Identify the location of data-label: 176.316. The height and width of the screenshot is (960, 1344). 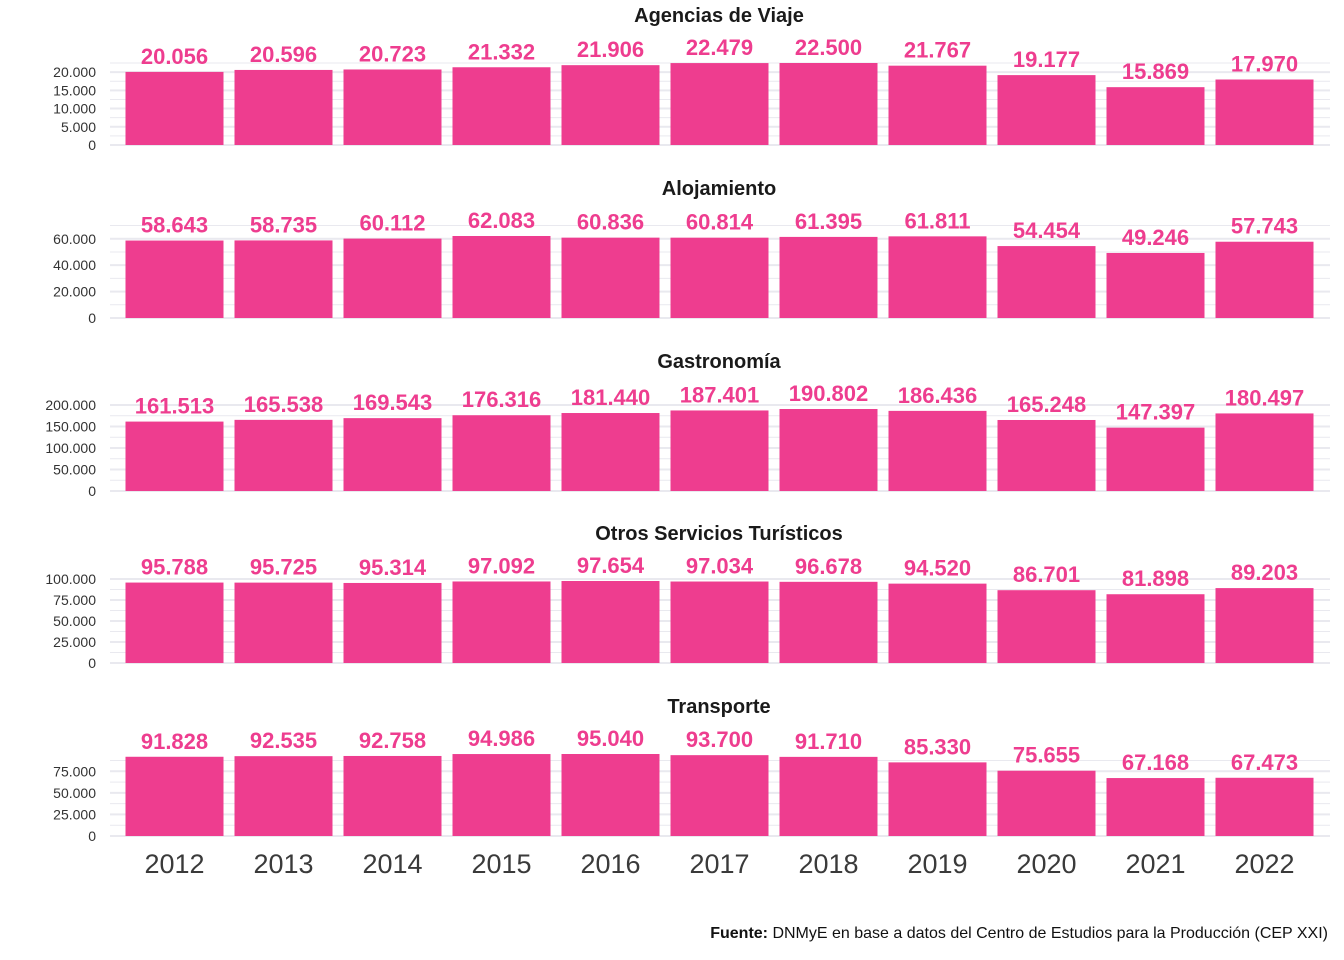
(502, 399).